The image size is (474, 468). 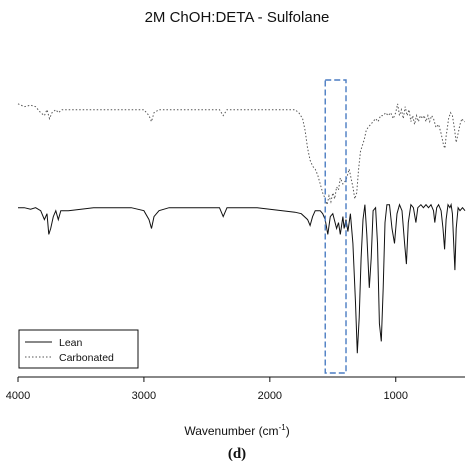 I want to click on x-axis-label-sup: -1, so click(x=283, y=427).